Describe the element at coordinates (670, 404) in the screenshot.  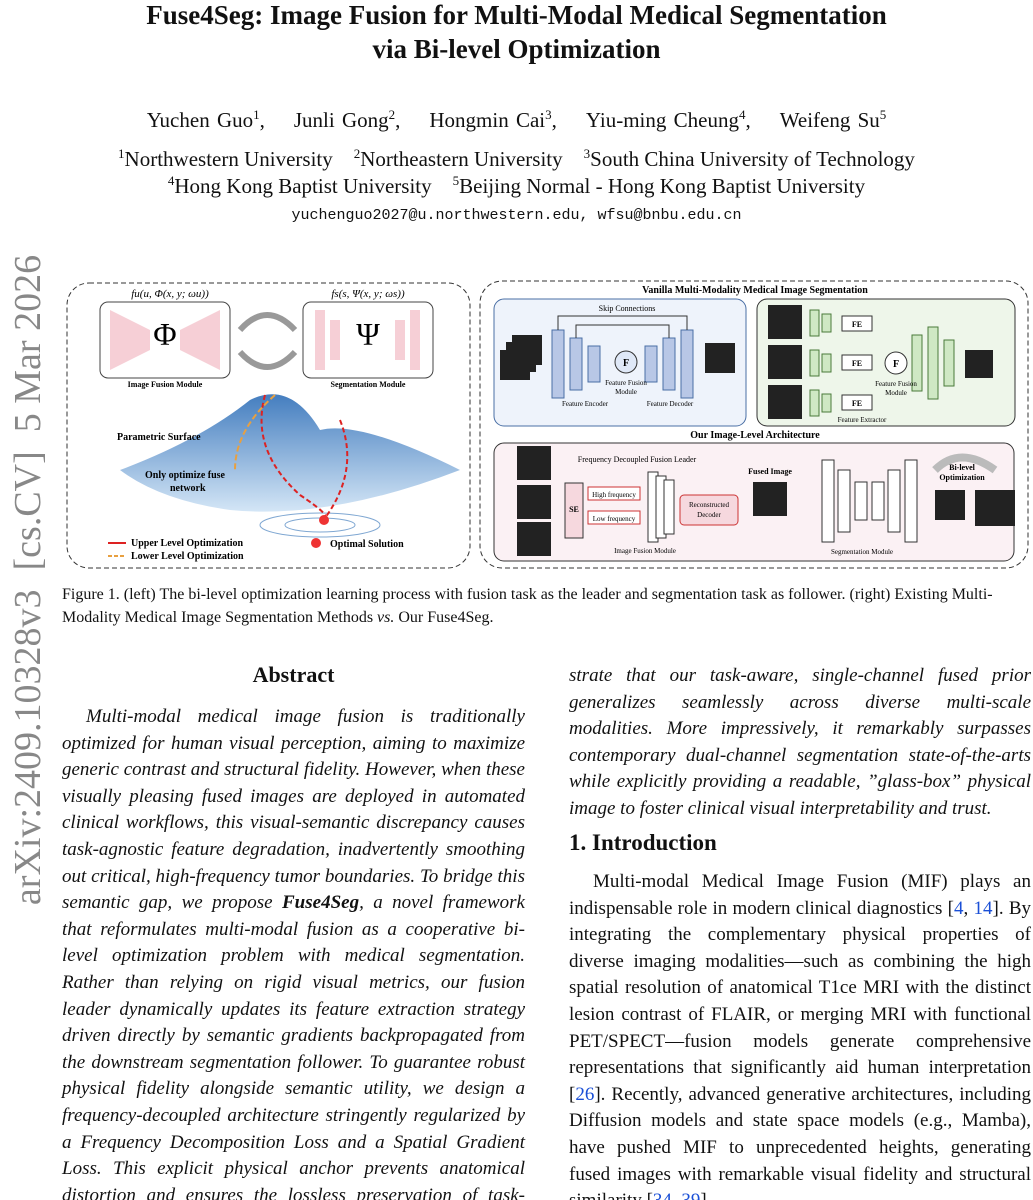
I see `label: Feature Decoder` at that location.